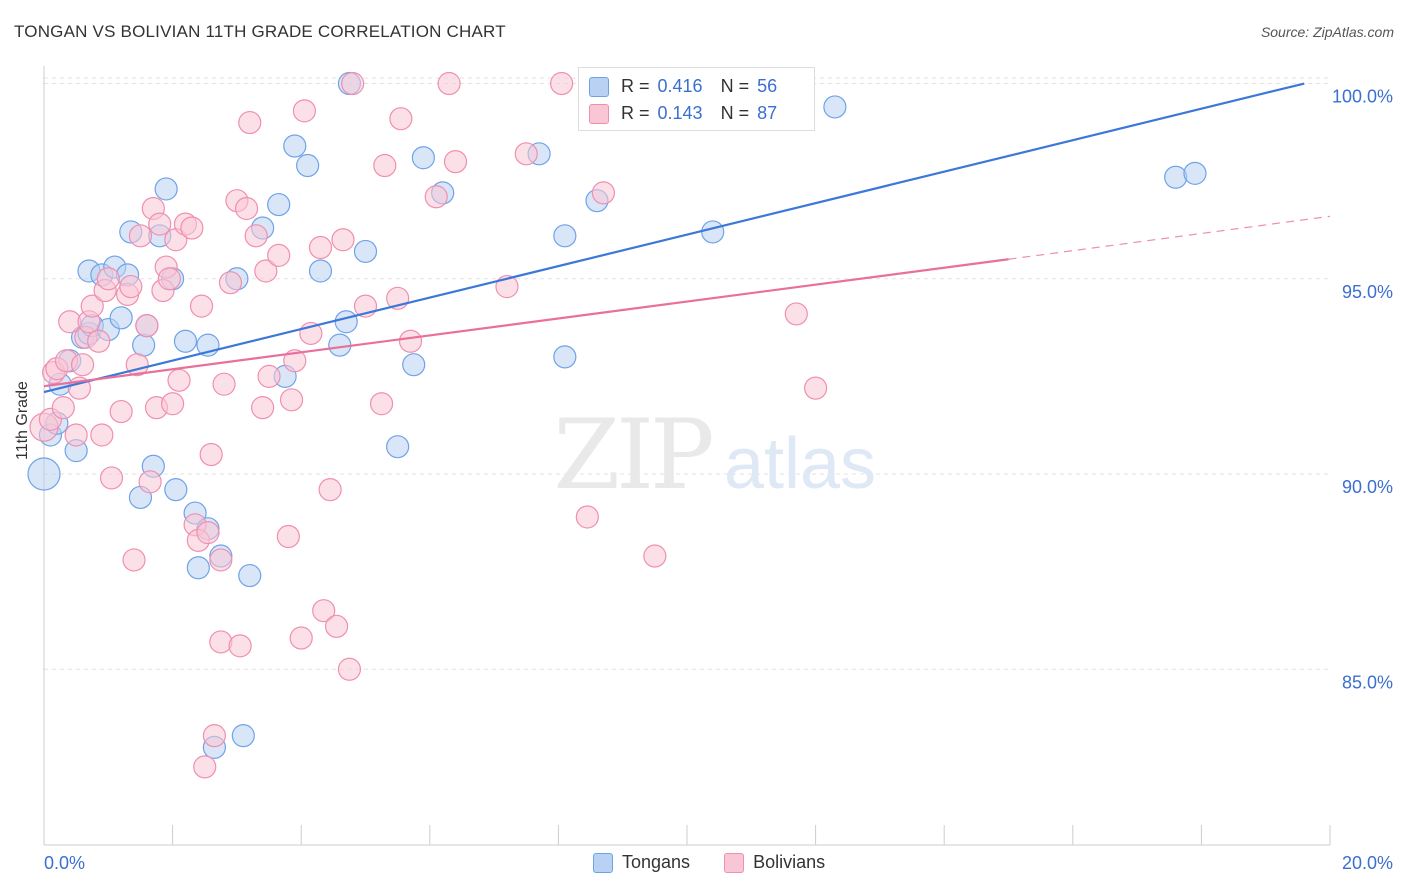 The image size is (1406, 892). I want to click on bolivians-swatch, so click(599, 113).